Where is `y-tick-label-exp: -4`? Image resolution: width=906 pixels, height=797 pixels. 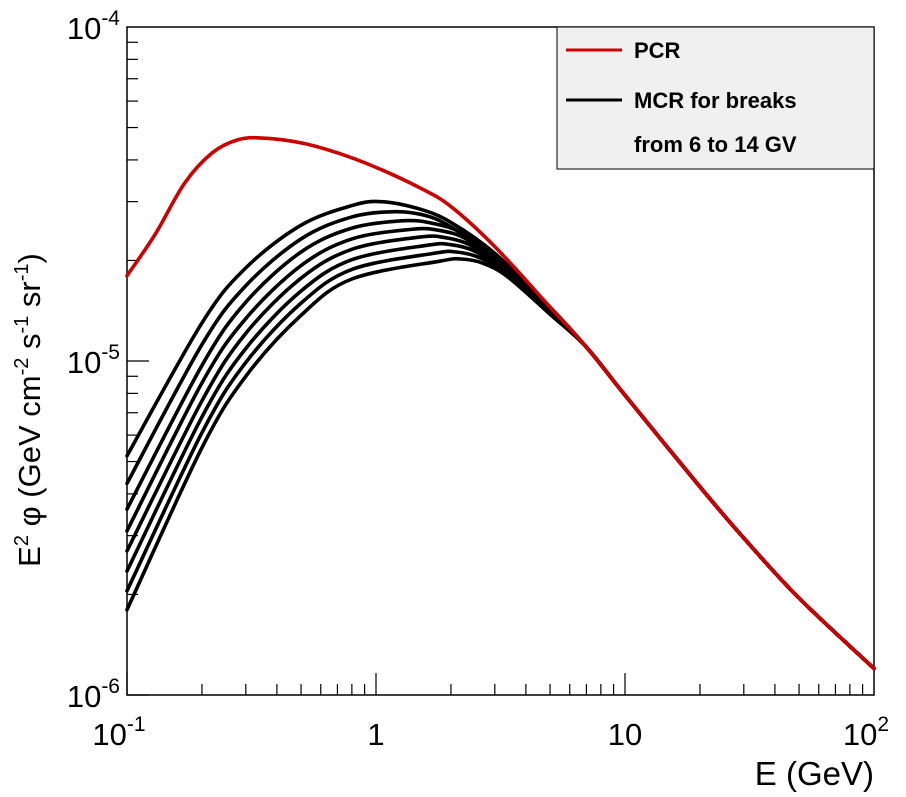 y-tick-label-exp: -4 is located at coordinates (110, 18).